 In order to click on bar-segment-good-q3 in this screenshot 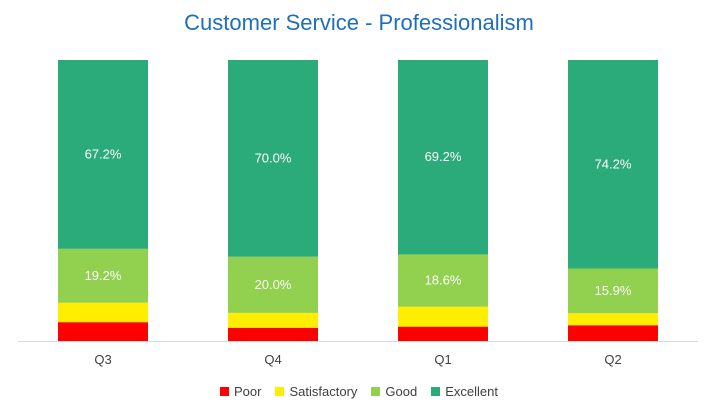, I will do `click(103, 275)`.